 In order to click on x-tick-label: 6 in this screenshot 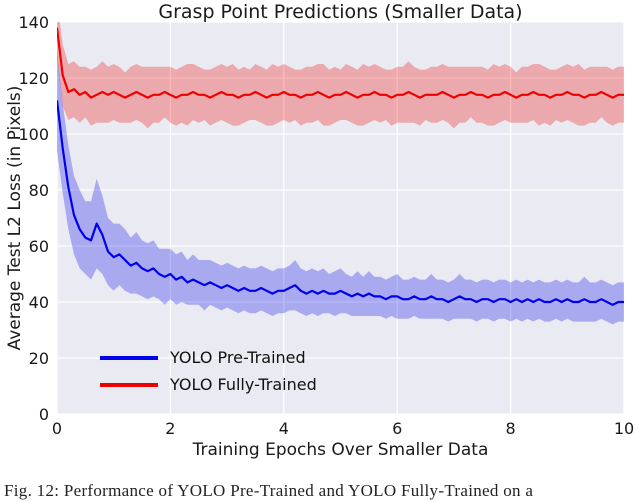, I will do `click(397, 428)`.